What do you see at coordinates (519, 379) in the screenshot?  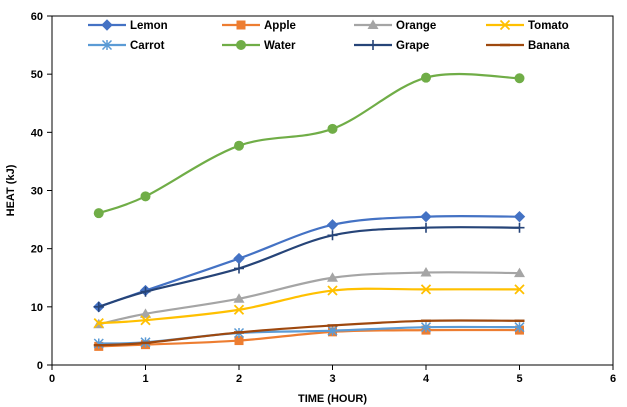 I see `x-tick-label: 5` at bounding box center [519, 379].